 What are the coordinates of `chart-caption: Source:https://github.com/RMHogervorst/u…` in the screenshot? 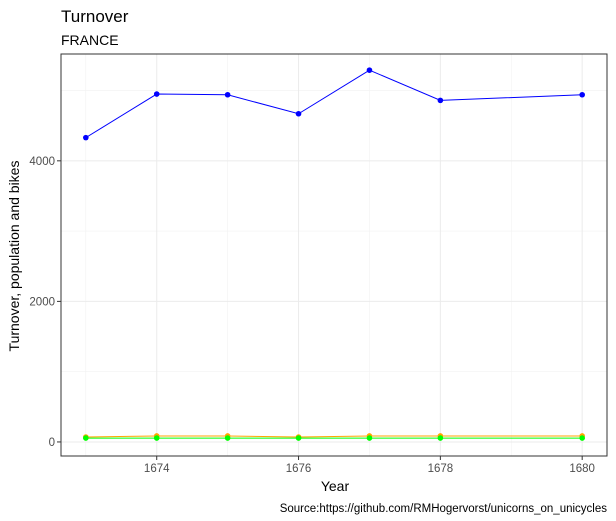 It's located at (444, 509).